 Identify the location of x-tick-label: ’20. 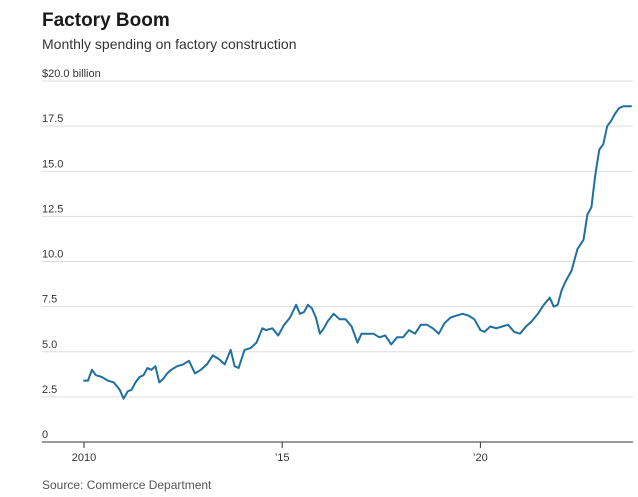
(480, 458).